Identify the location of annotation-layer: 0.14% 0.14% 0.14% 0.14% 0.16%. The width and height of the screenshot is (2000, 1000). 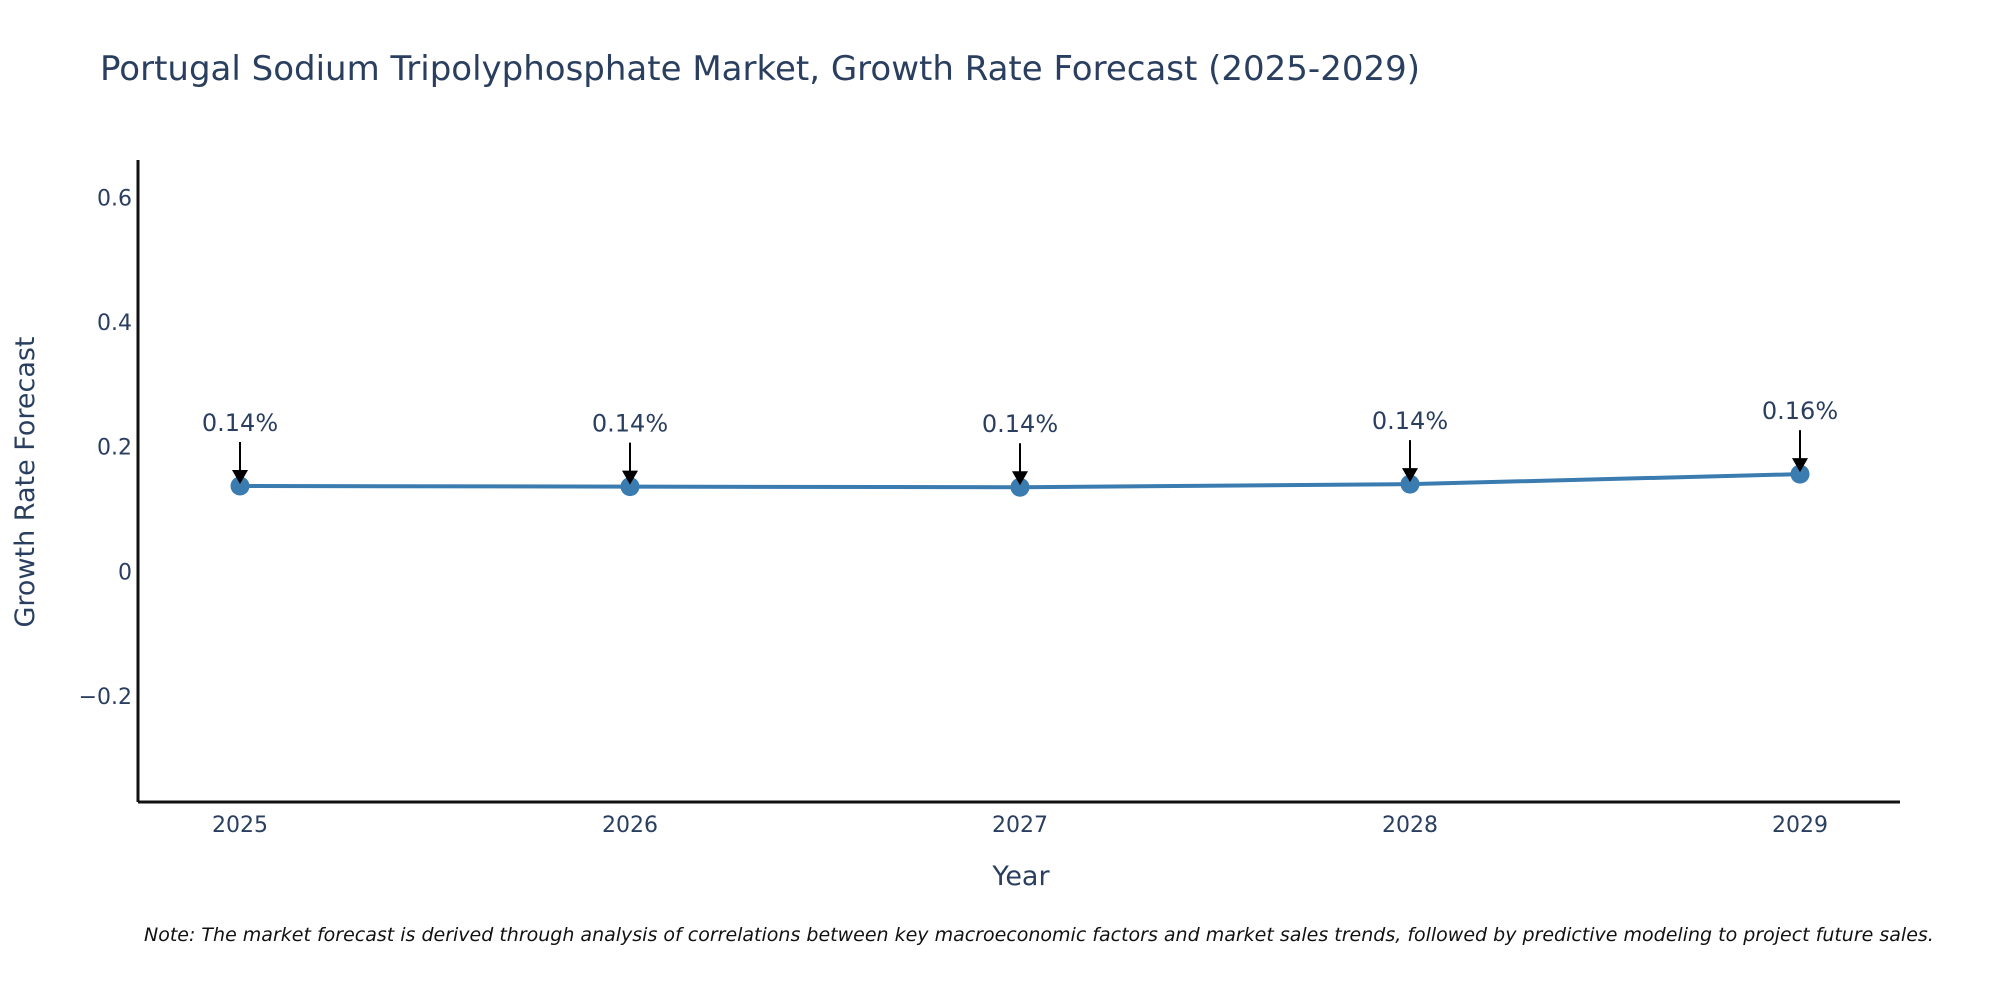
(1020, 441).